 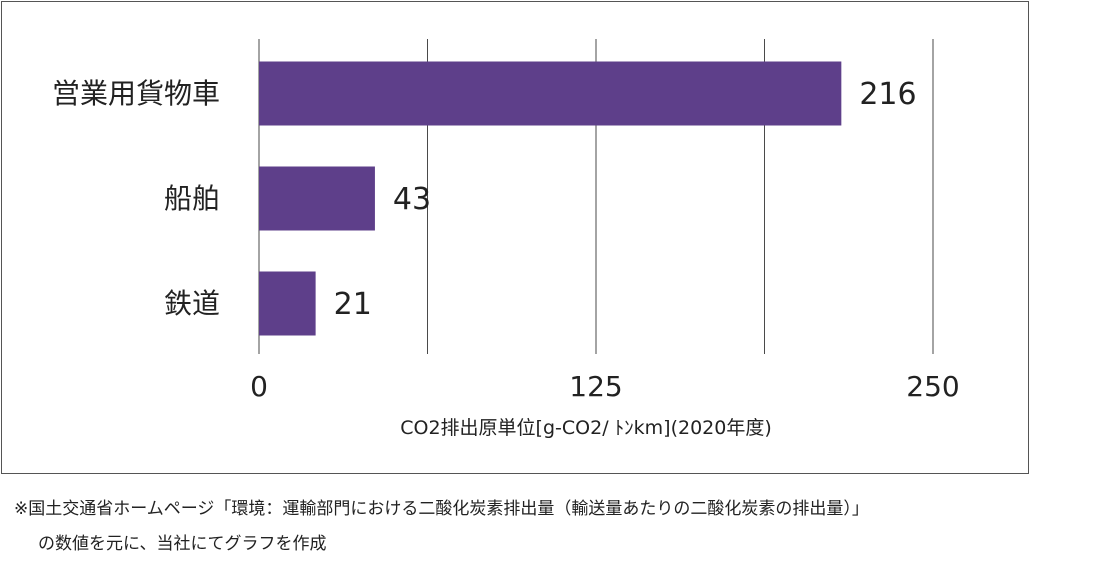 What do you see at coordinates (136, 93) in the screenshot?
I see `category-label: 営業用貨物車` at bounding box center [136, 93].